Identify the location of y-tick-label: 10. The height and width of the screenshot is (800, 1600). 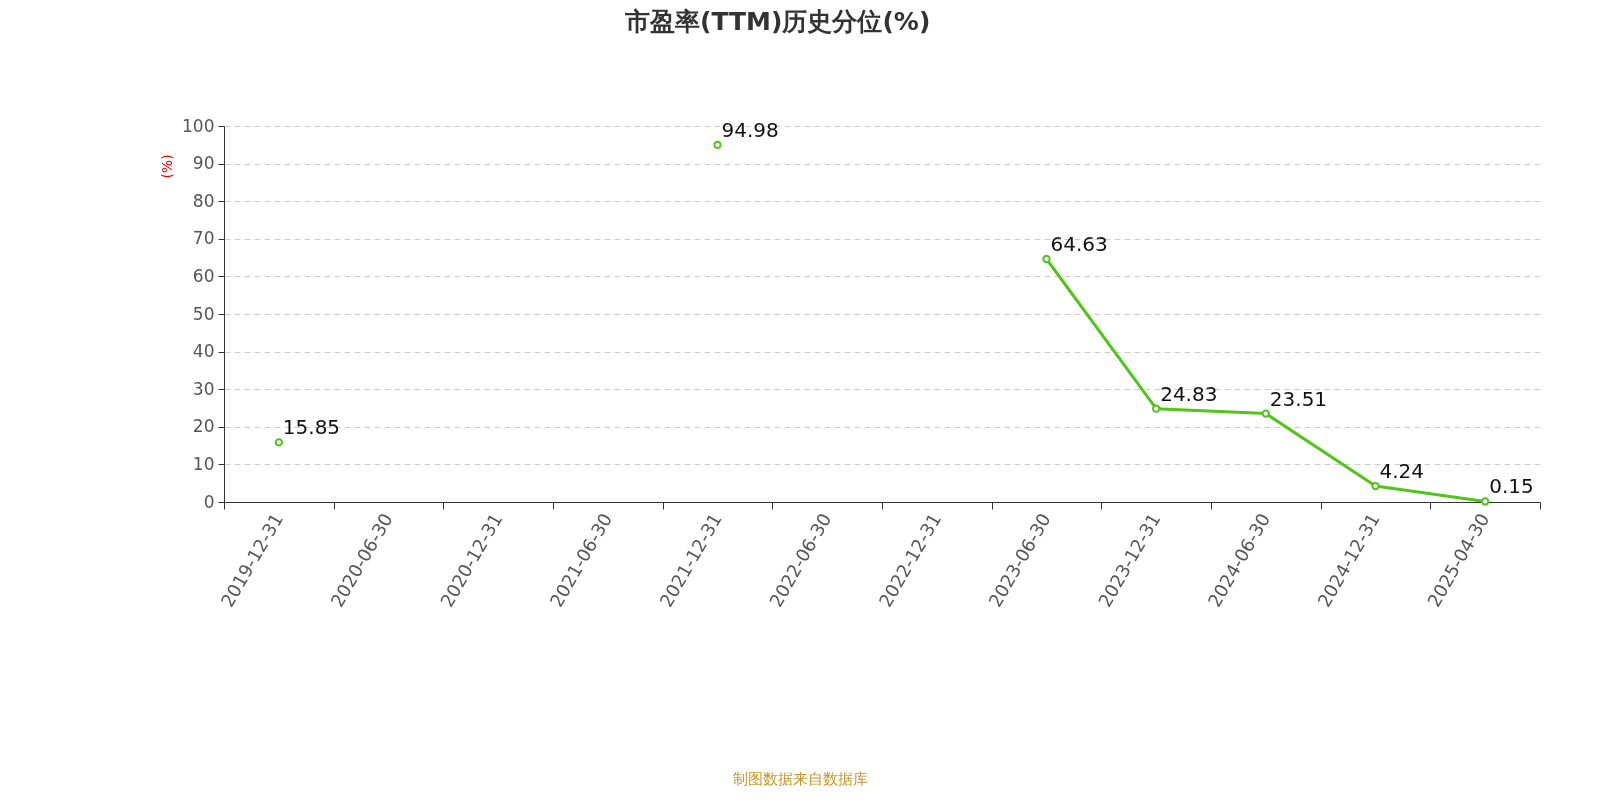
(203, 463).